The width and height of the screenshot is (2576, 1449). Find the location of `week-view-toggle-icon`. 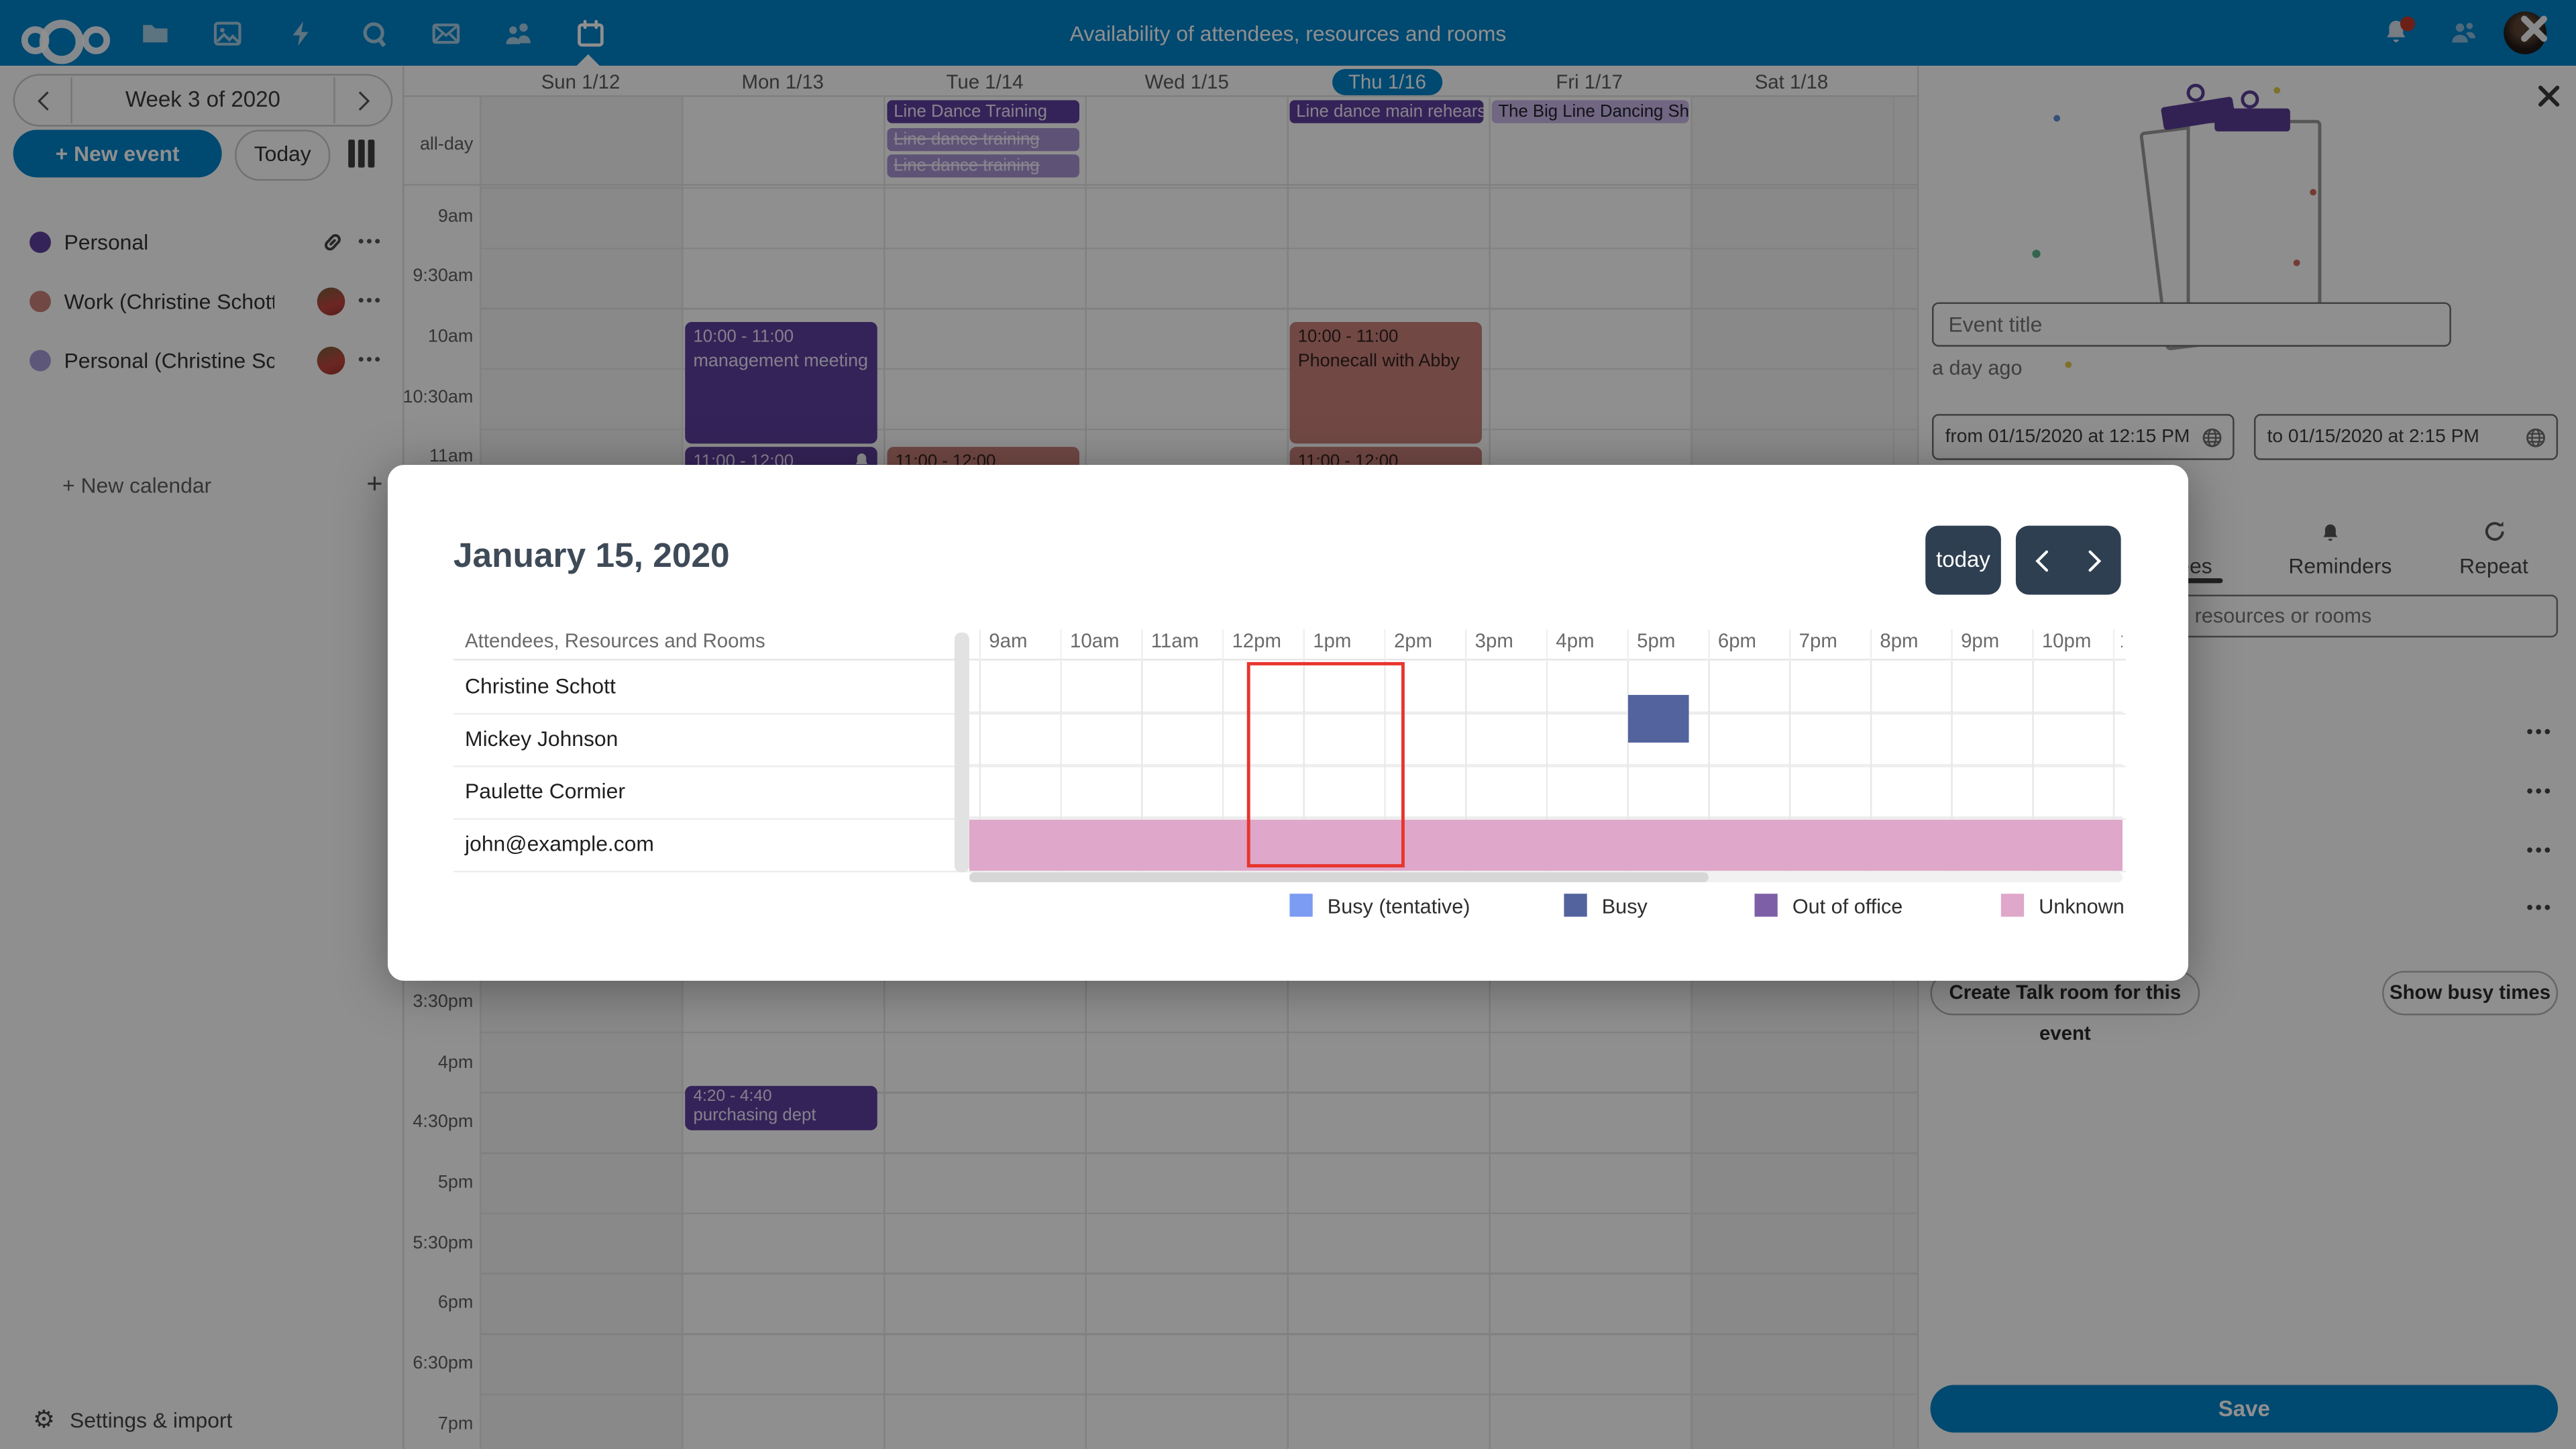

week-view-toggle-icon is located at coordinates (361, 154).